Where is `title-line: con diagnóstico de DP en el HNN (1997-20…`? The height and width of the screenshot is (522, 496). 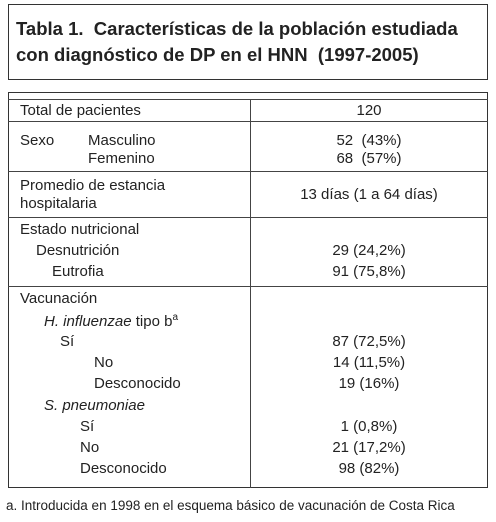
title-line: con diagnóstico de DP en el HNN (1997-20… is located at coordinates (217, 54).